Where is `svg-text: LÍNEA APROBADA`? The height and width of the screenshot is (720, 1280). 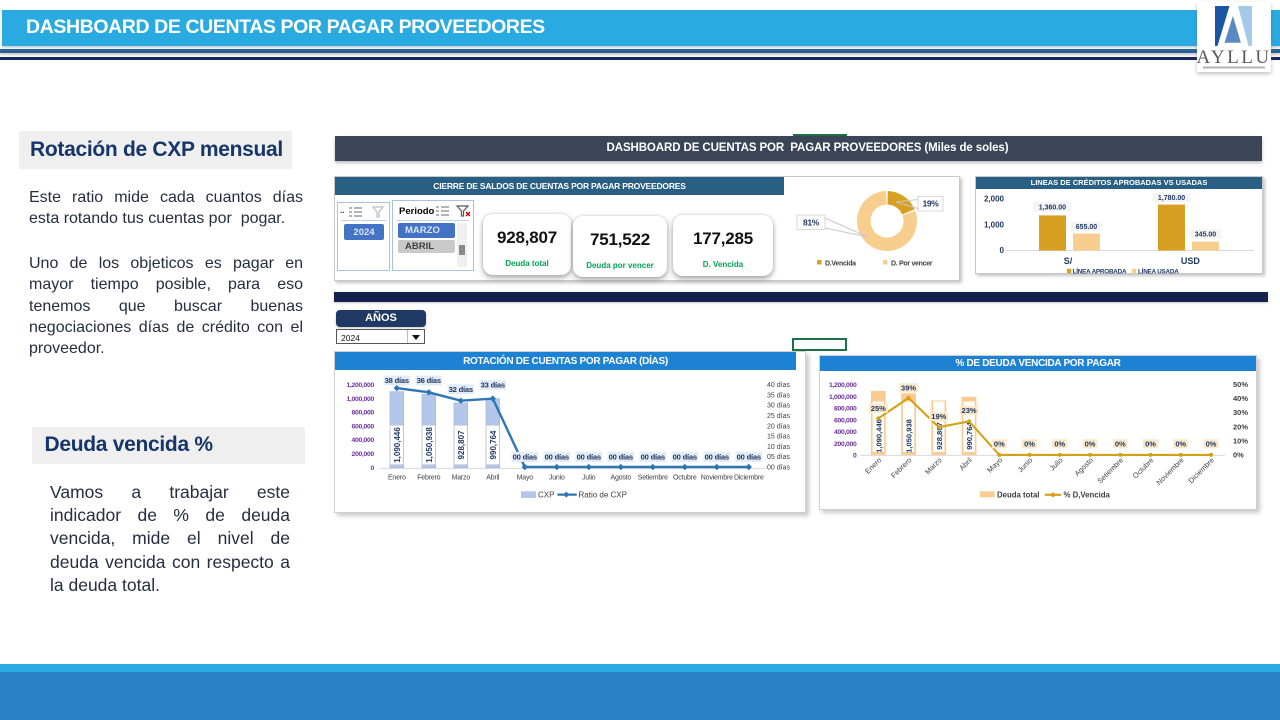
svg-text: LÍNEA APROBADA is located at coordinates (1100, 270).